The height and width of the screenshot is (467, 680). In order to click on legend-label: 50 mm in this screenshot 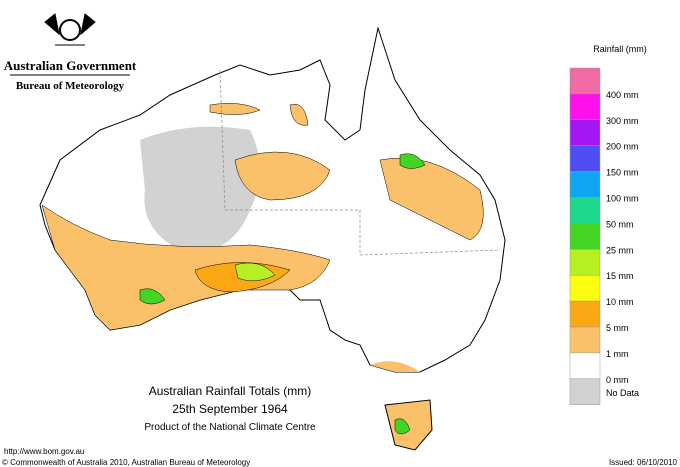, I will do `click(620, 224)`.